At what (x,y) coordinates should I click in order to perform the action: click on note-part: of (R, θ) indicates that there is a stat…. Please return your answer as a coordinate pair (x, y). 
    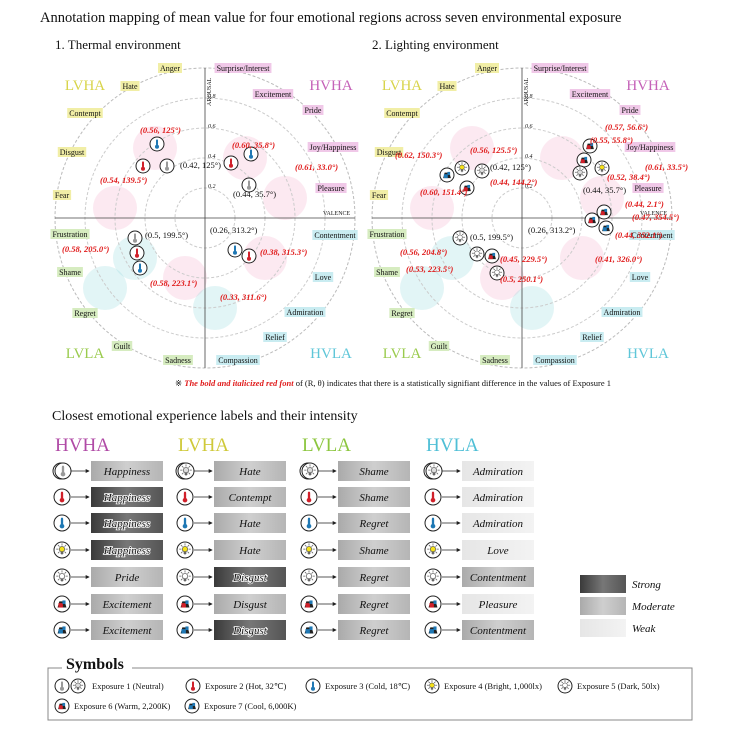
    Looking at the image, I should click on (452, 383).